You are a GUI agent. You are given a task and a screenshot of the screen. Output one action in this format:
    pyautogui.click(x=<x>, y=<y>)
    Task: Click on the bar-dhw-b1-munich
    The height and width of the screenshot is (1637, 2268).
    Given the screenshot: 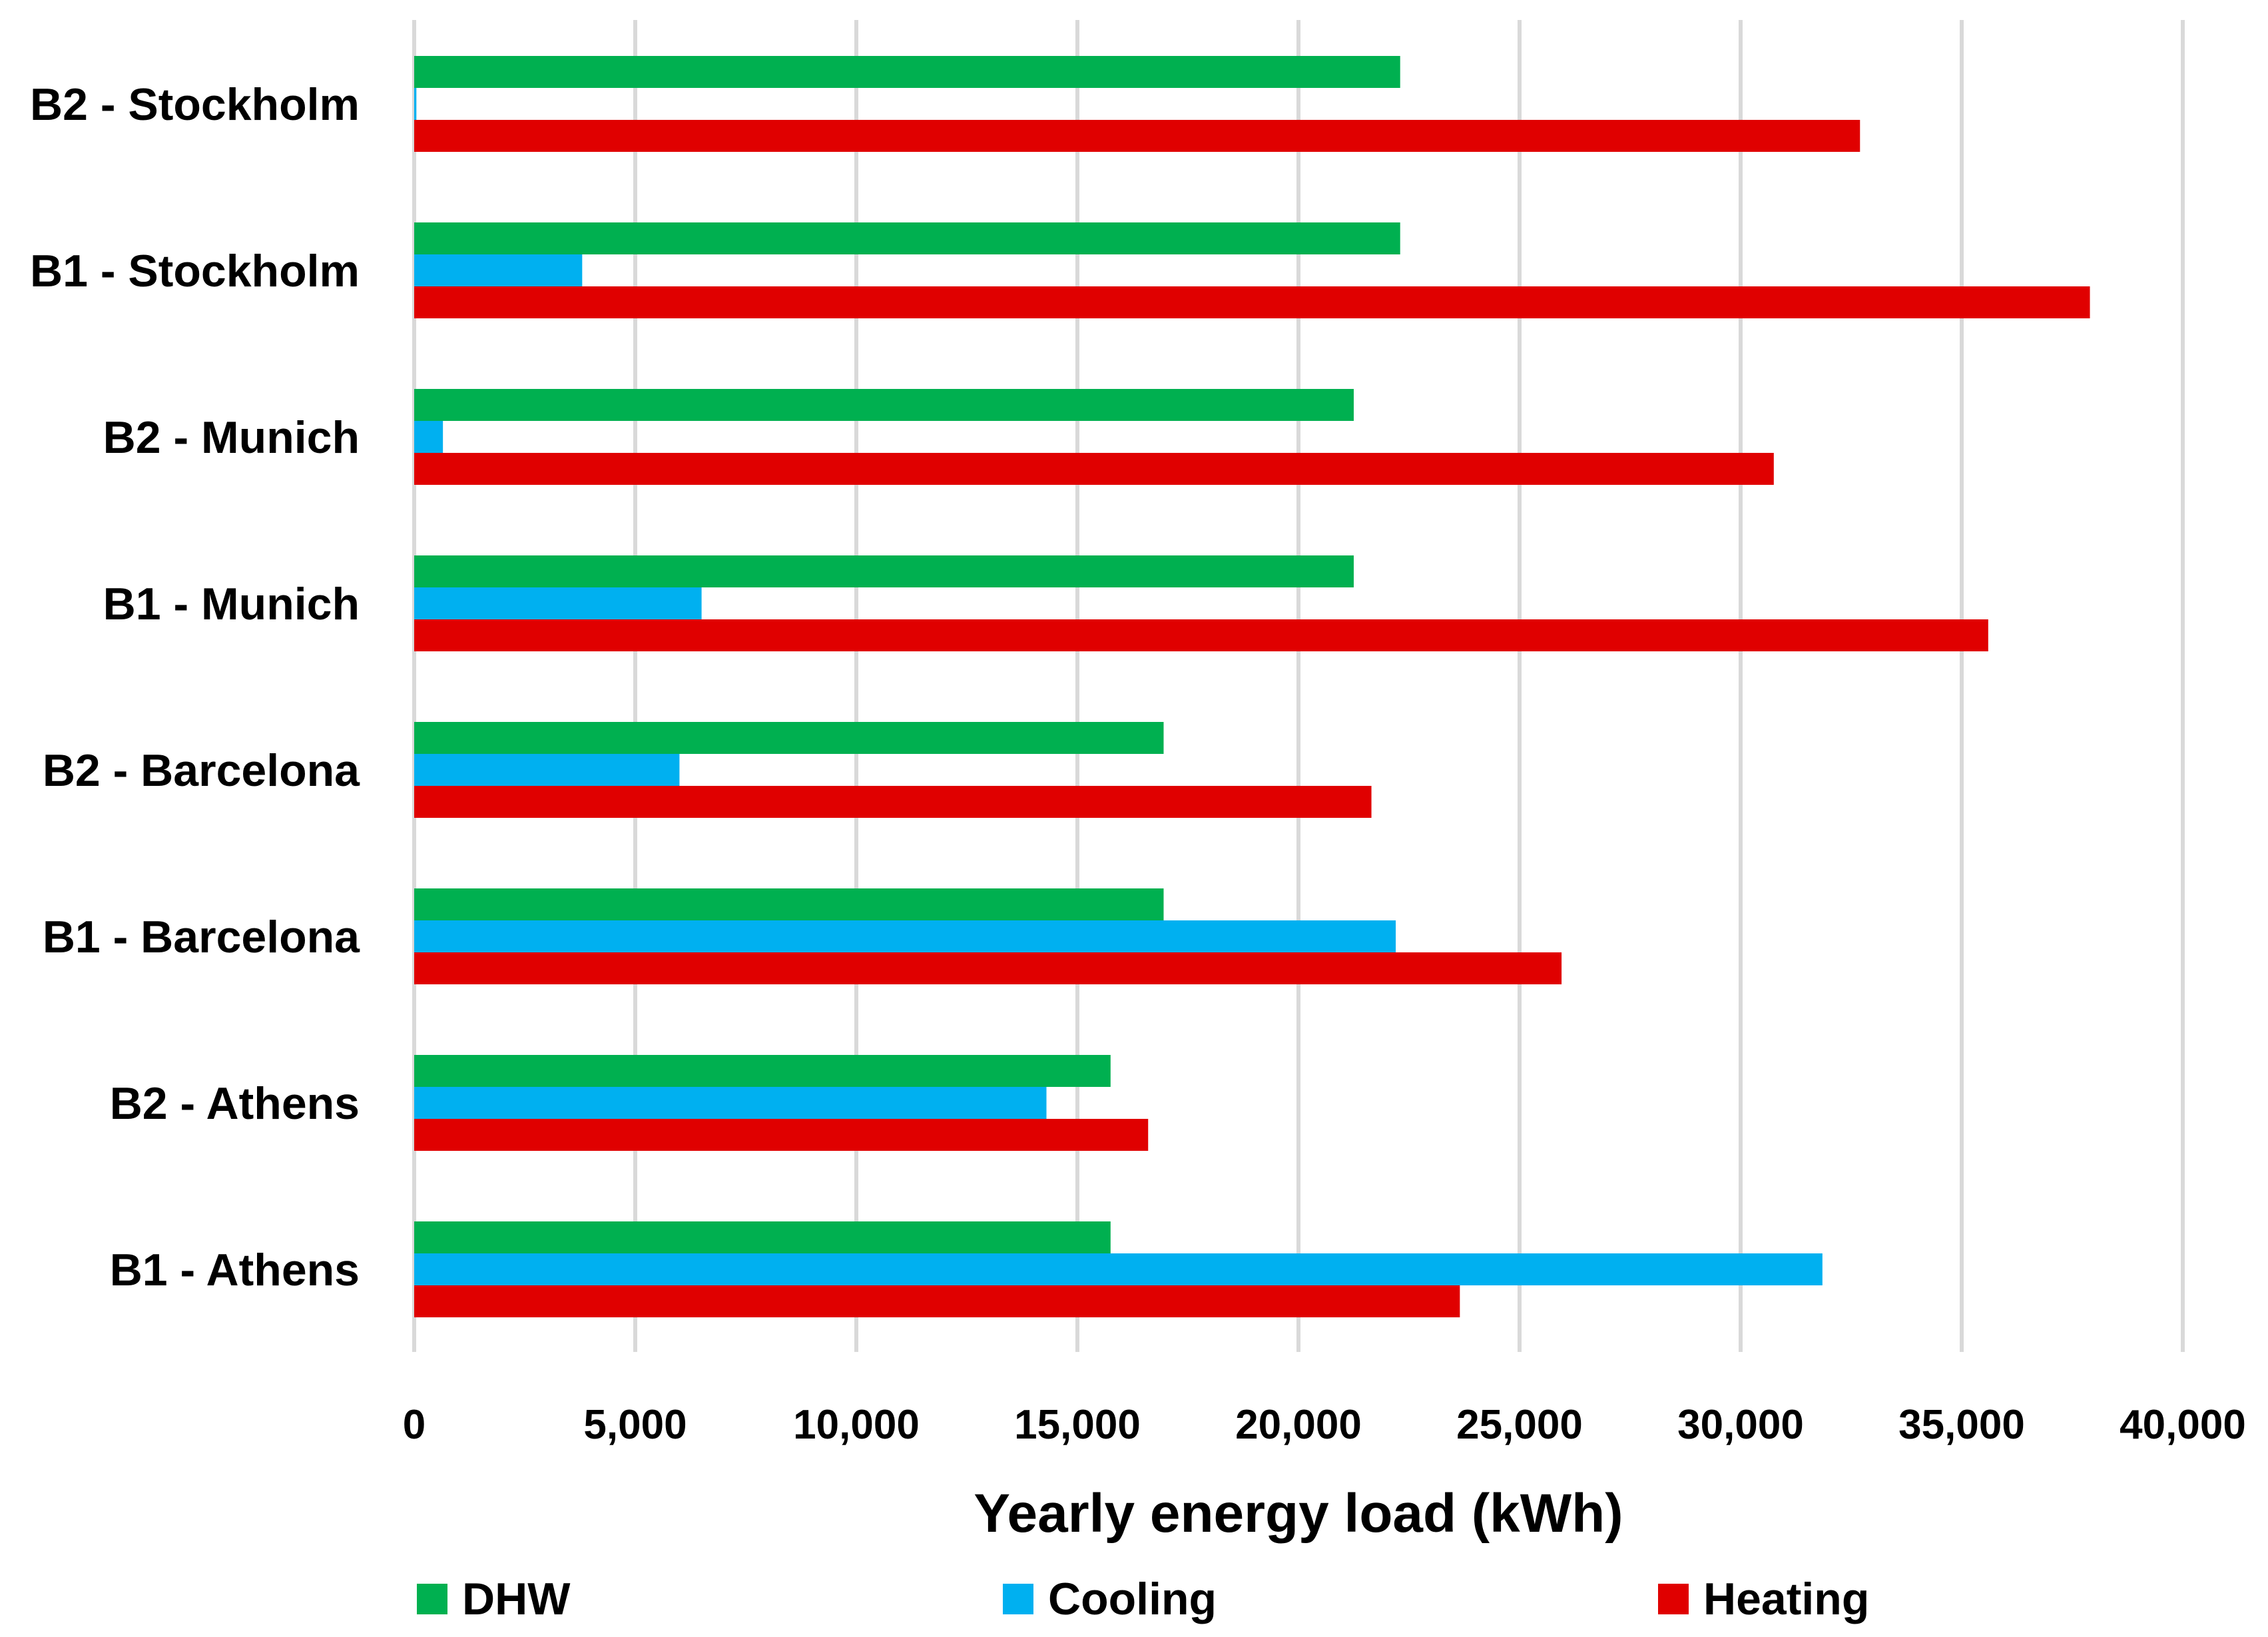 What is the action you would take?
    pyautogui.click(x=884, y=571)
    